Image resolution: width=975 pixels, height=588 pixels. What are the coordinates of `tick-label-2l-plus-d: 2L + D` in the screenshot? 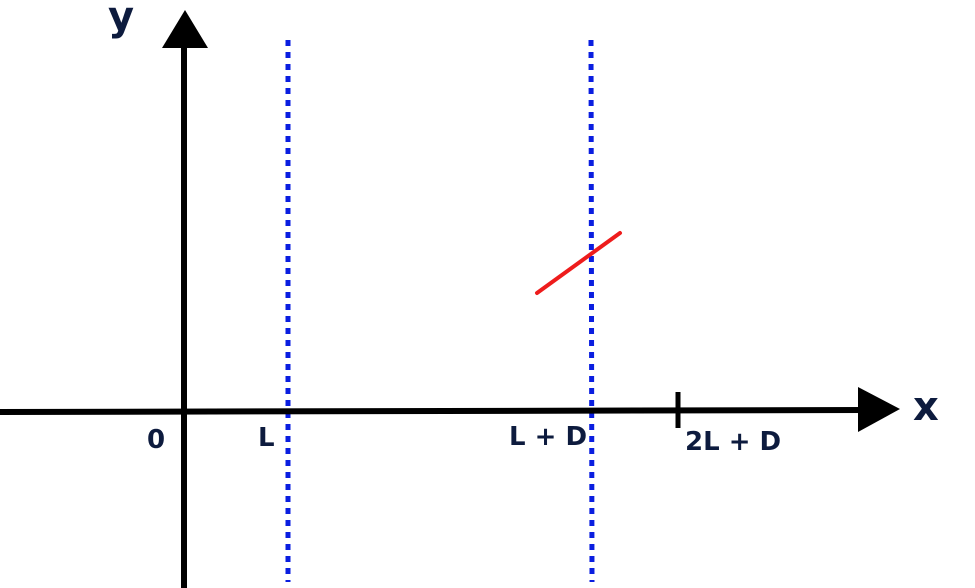 It's located at (733, 442).